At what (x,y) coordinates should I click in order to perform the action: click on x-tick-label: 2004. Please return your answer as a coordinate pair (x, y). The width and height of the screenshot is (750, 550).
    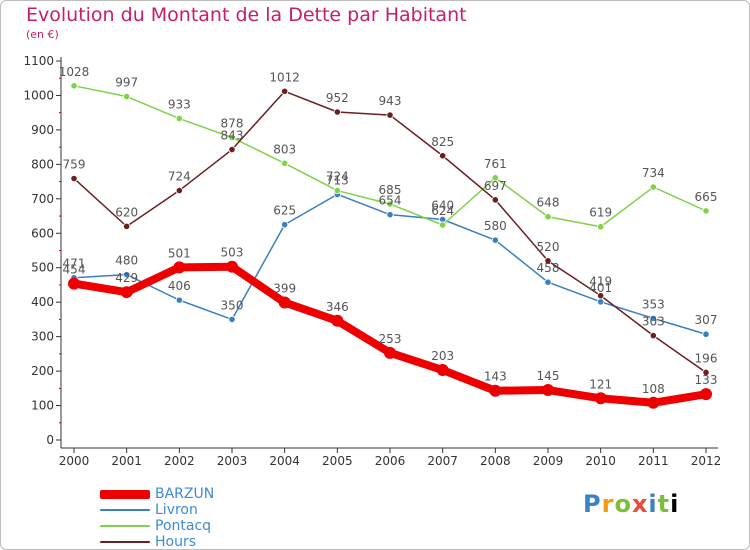
    Looking at the image, I should click on (284, 461).